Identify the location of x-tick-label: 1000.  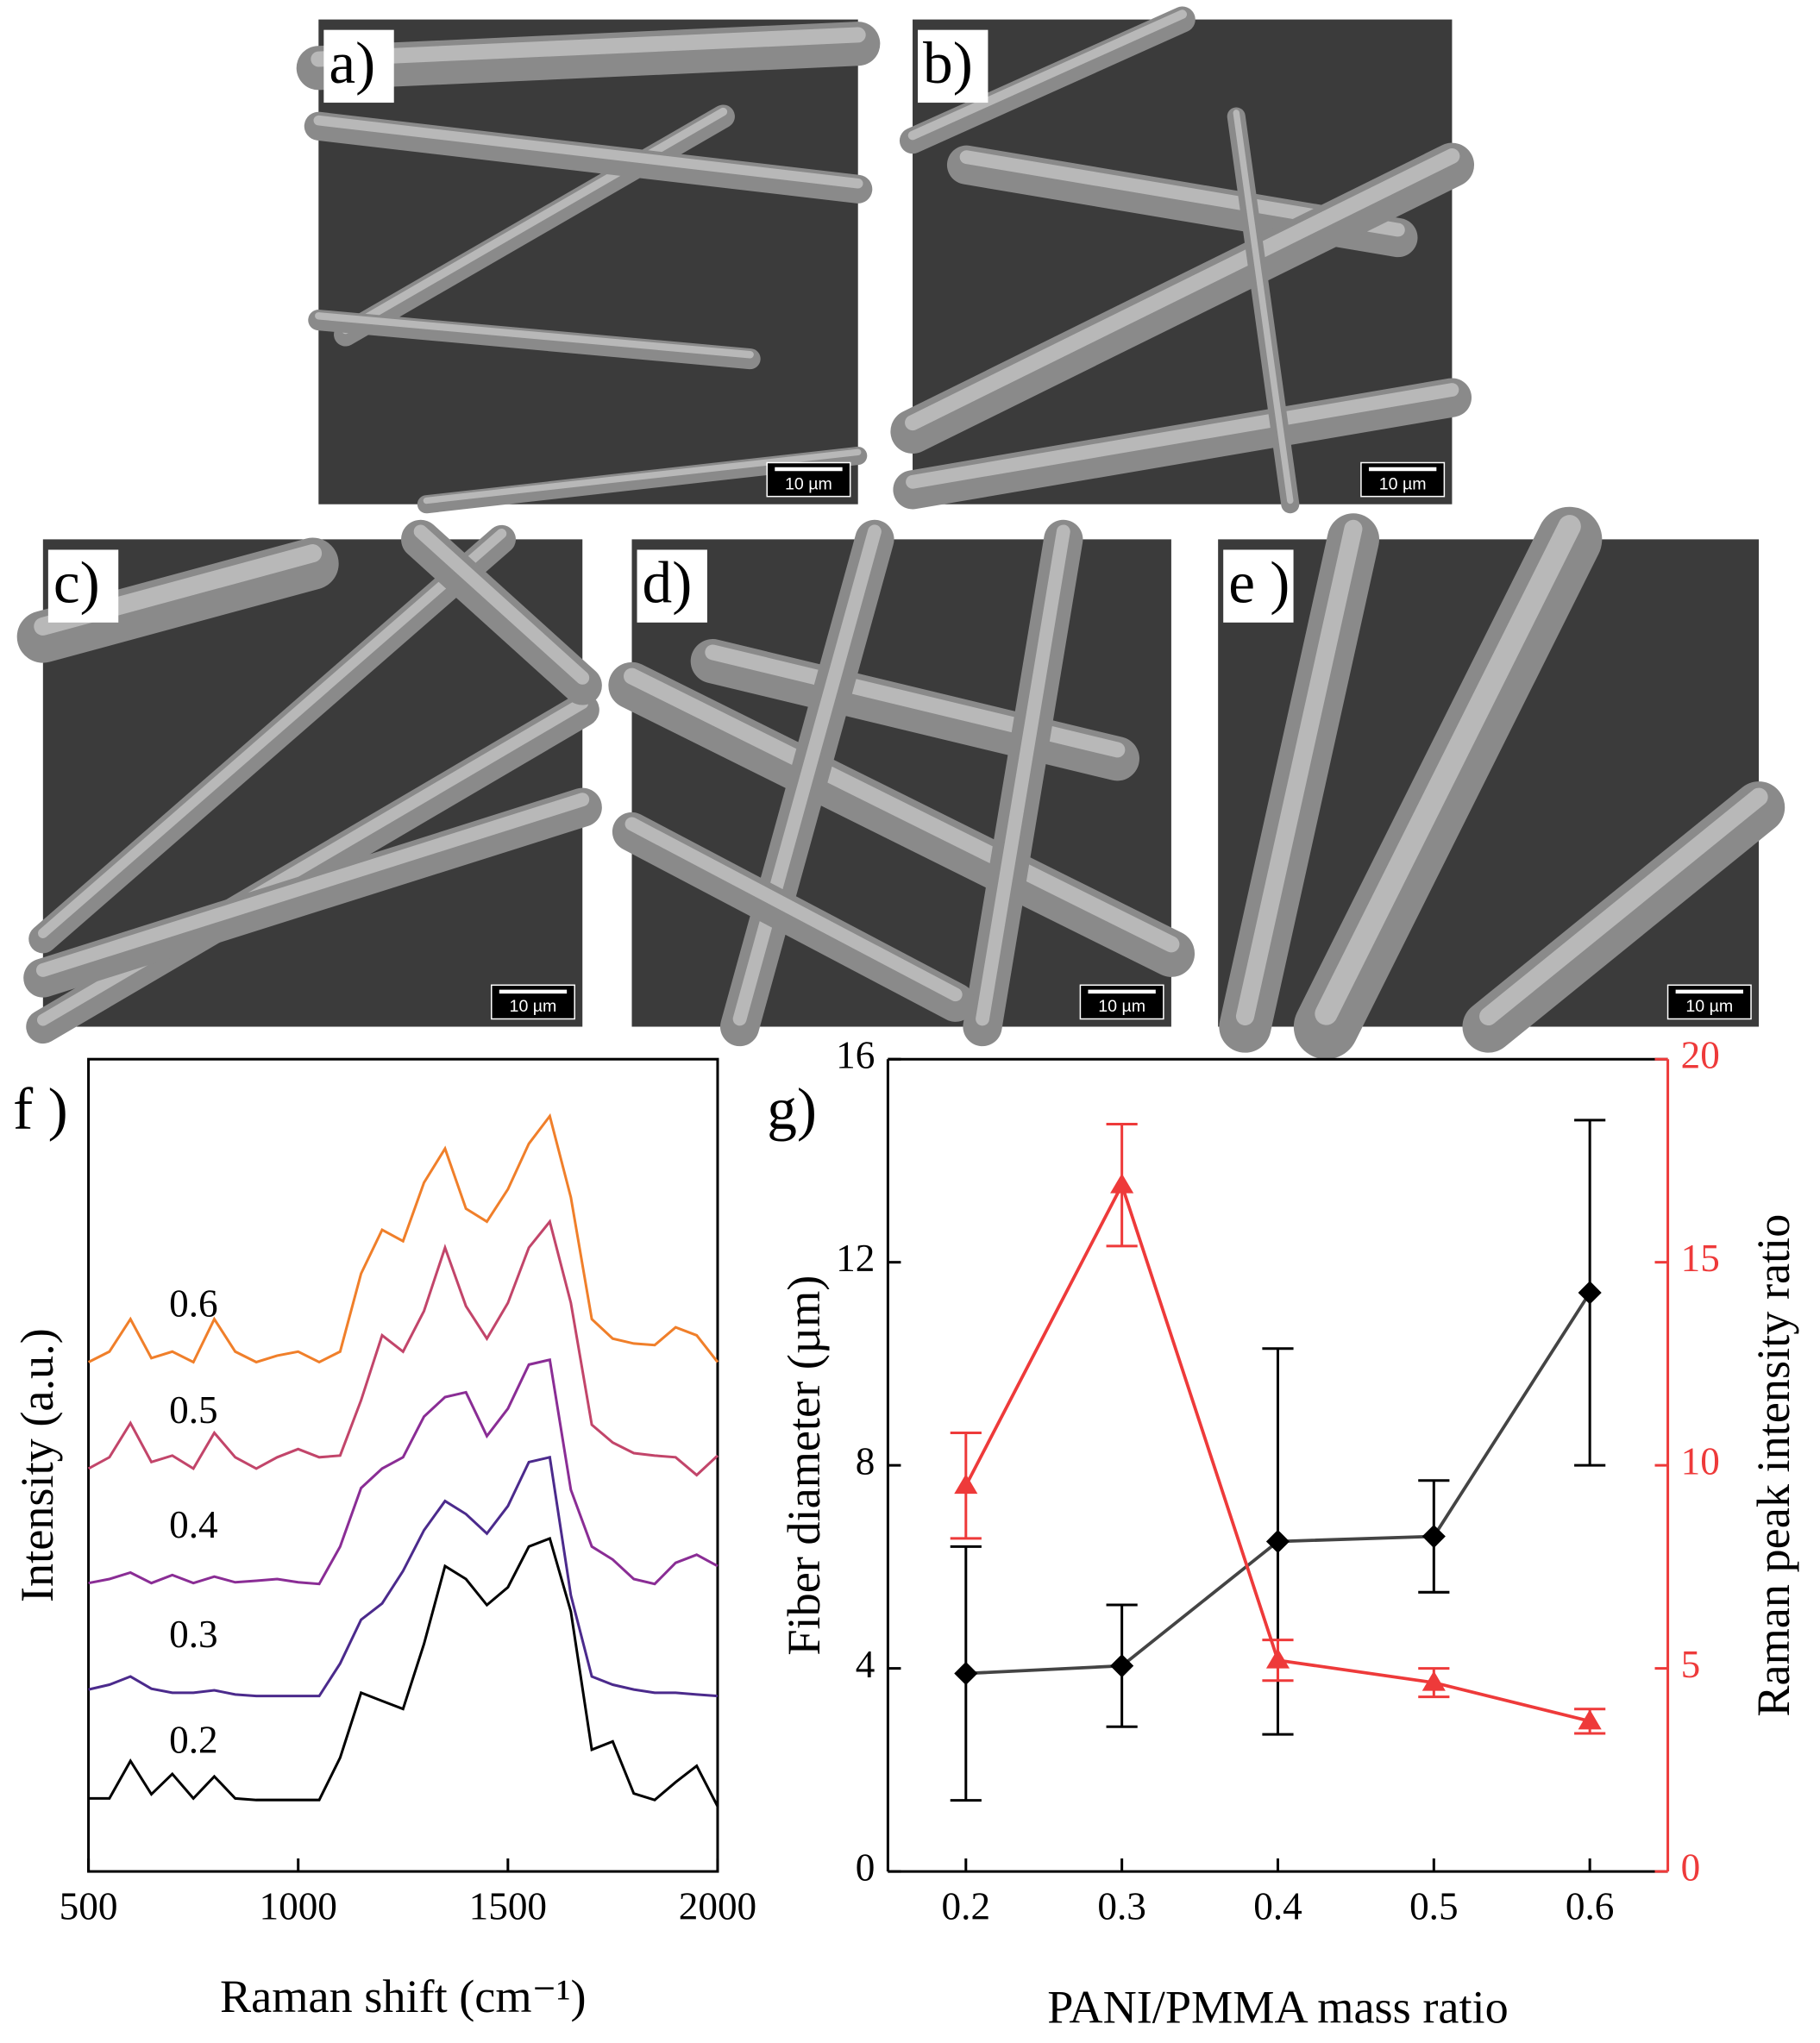
(299, 1906).